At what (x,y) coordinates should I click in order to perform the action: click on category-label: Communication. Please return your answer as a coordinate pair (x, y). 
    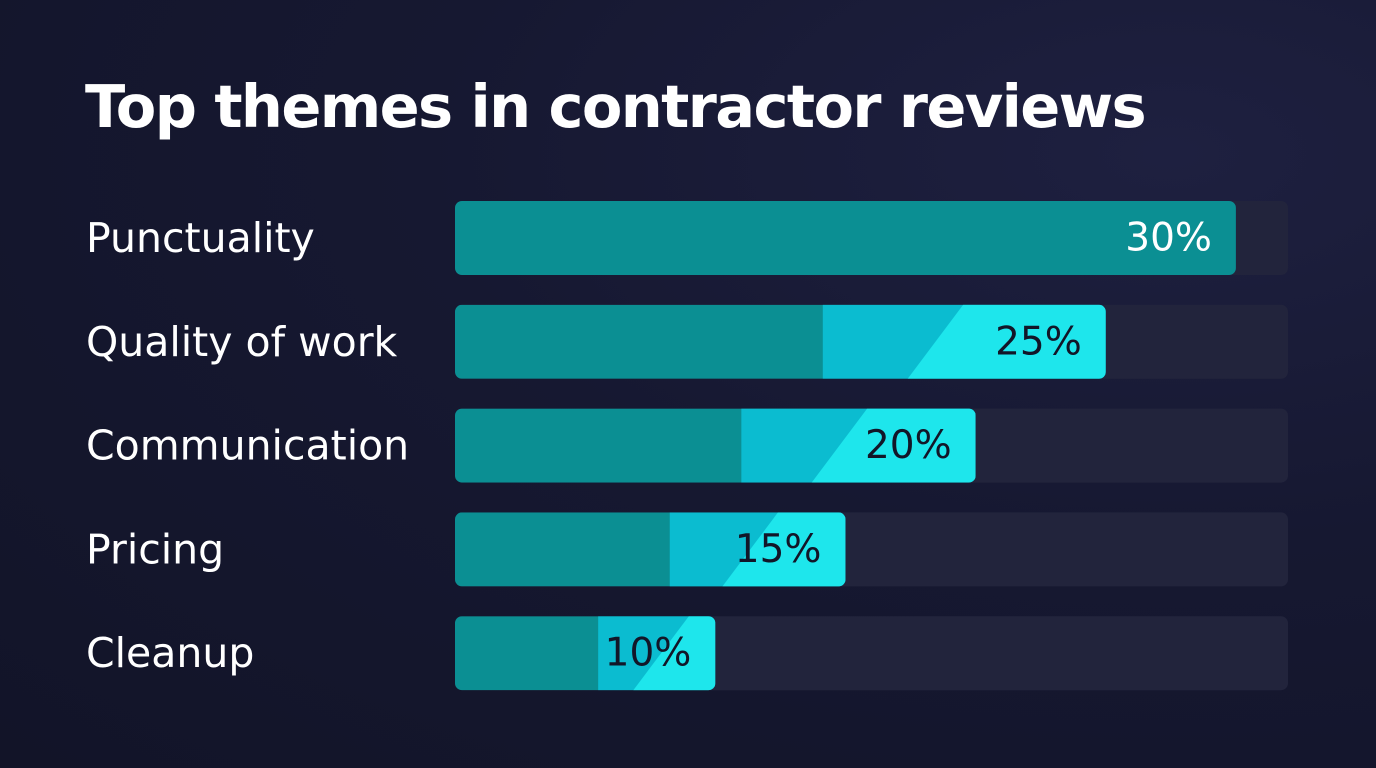
    Looking at the image, I should click on (247, 446).